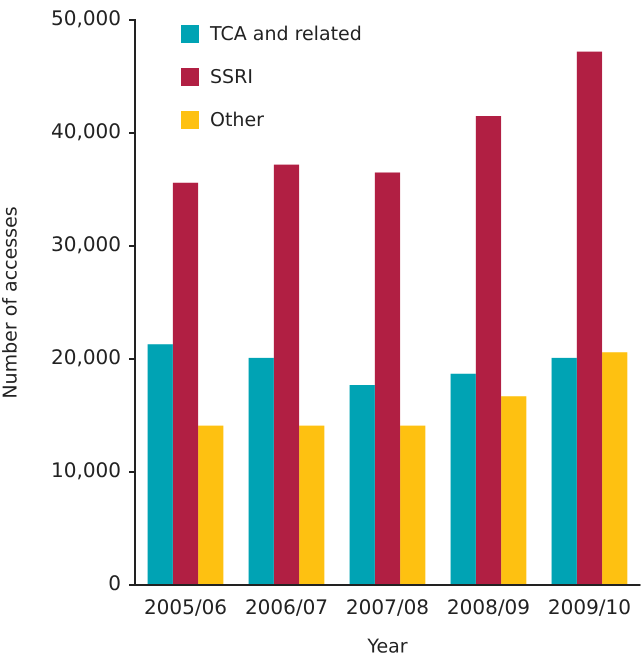 This screenshot has height=659, width=643. Describe the element at coordinates (286, 33) in the screenshot. I see `legend-label: TCA and related` at that location.